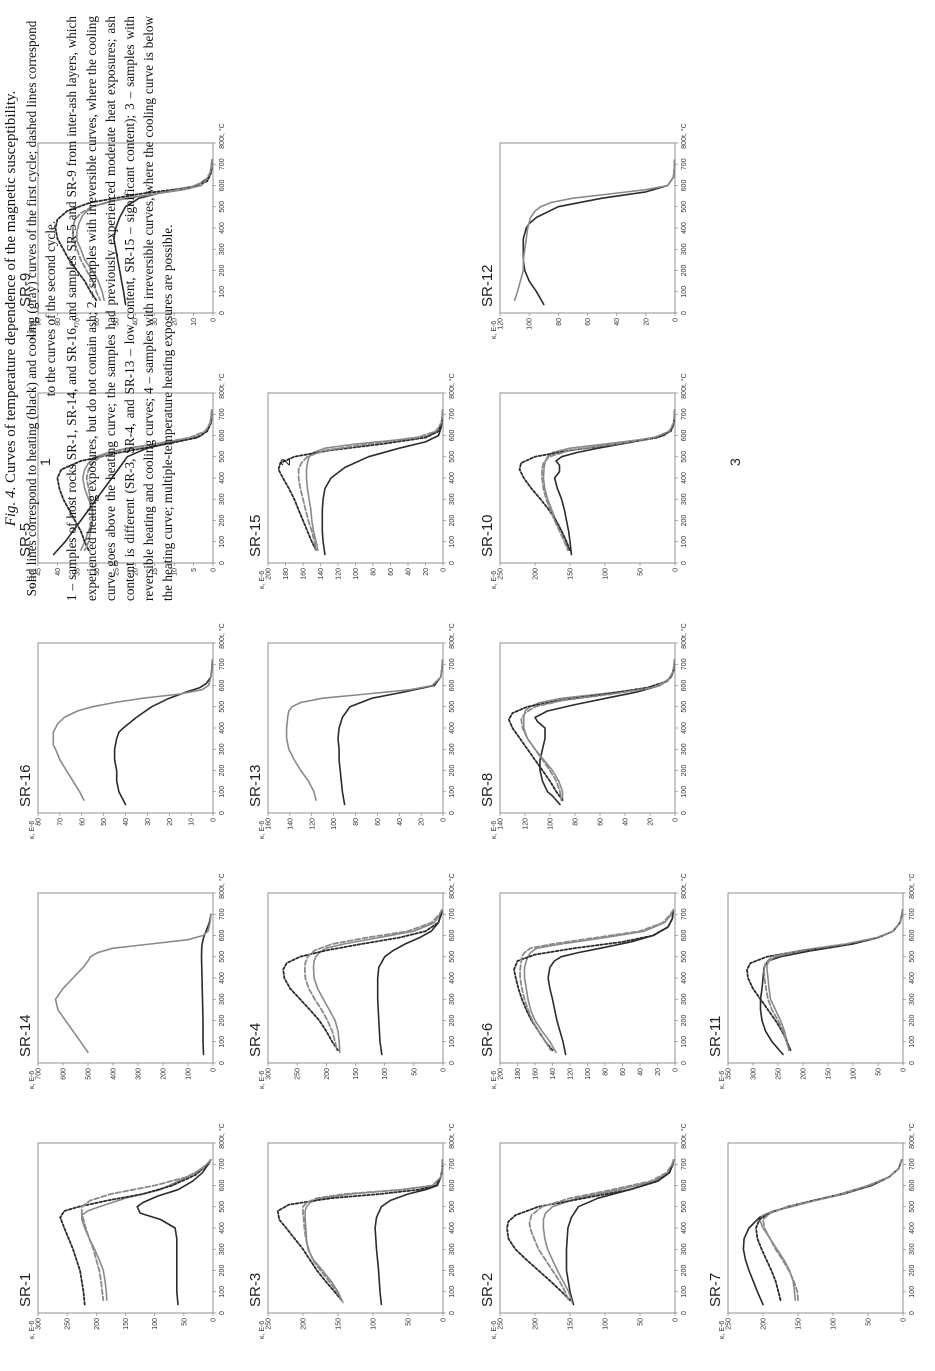  What do you see at coordinates (192, 822) in the screenshot?
I see `y-tick-label: 10` at bounding box center [192, 822].